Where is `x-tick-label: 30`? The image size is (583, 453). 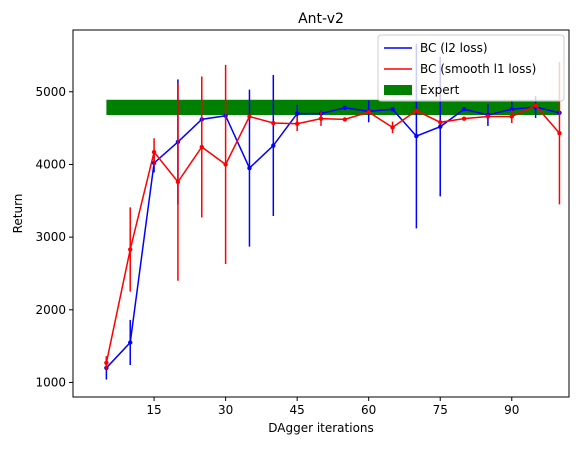
x-tick-label: 30 is located at coordinates (225, 410).